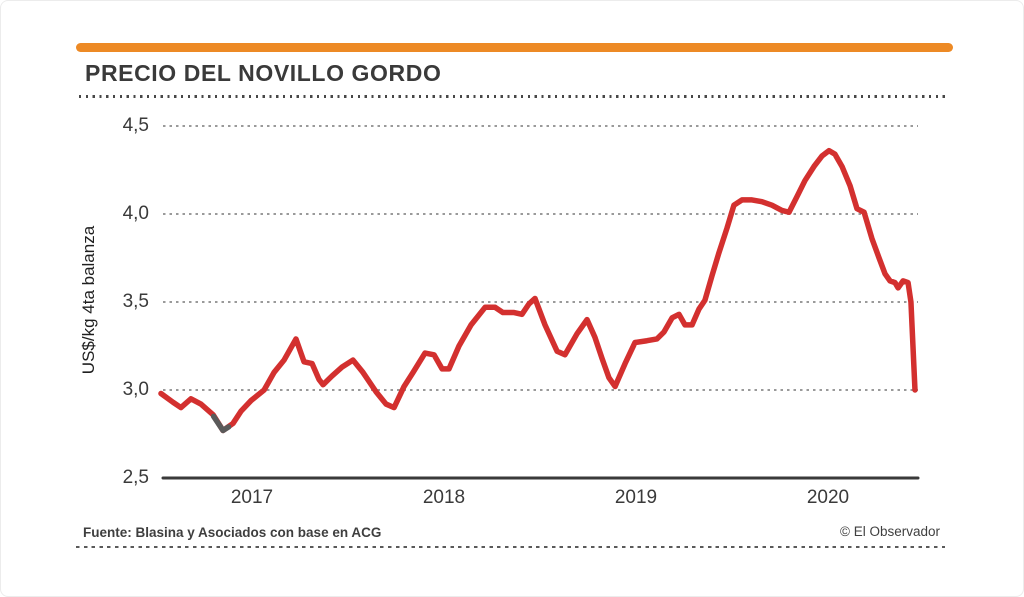 Image resolution: width=1024 pixels, height=597 pixels. Describe the element at coordinates (221, 423) in the screenshot. I see `price-line-low-segment` at that location.